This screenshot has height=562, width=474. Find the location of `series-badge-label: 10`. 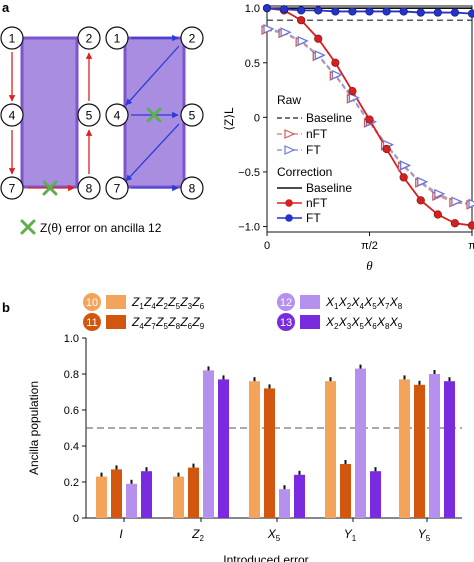

series-badge-label: 10 is located at coordinates (92, 303).